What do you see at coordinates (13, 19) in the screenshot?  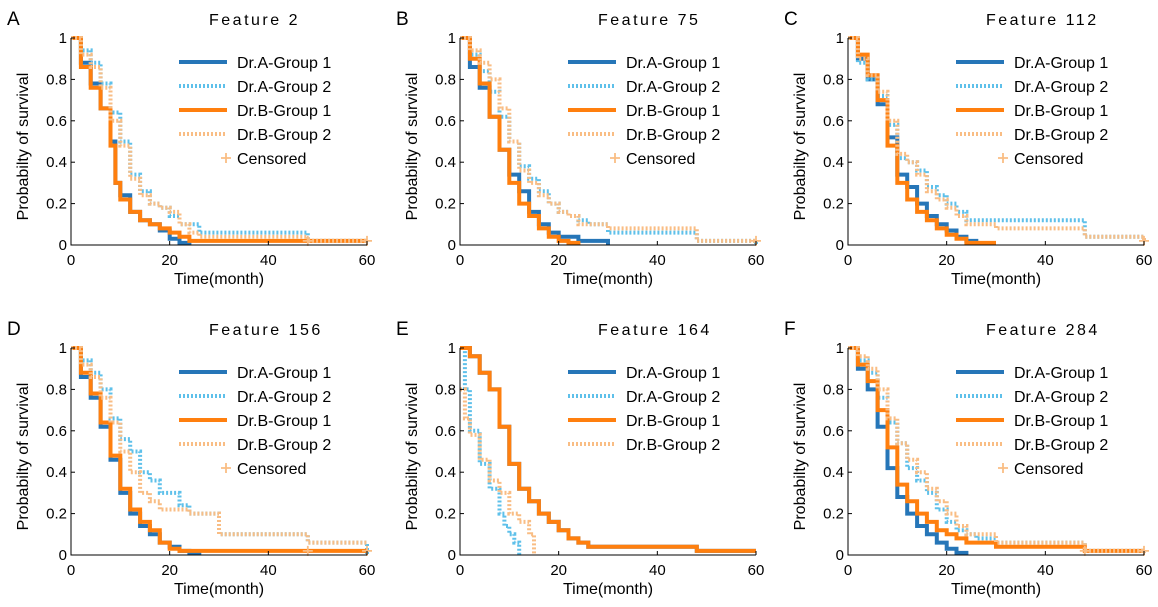 I see `panel-letter: A` at bounding box center [13, 19].